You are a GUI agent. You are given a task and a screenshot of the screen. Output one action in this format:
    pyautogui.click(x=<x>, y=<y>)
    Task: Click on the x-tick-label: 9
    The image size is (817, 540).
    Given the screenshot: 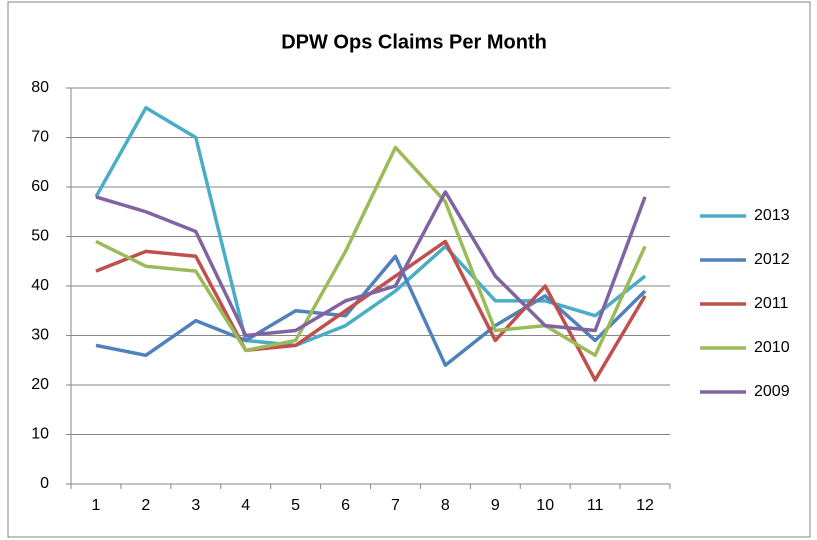 What is the action you would take?
    pyautogui.click(x=495, y=505)
    